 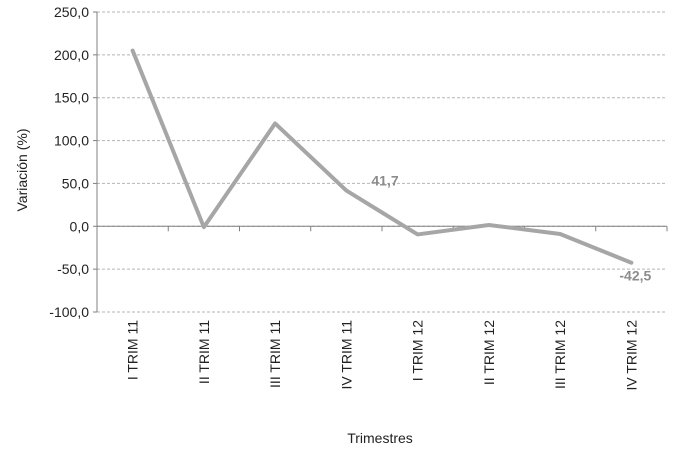 What do you see at coordinates (71, 12) in the screenshot?
I see `y-tick-label: 250,0` at bounding box center [71, 12].